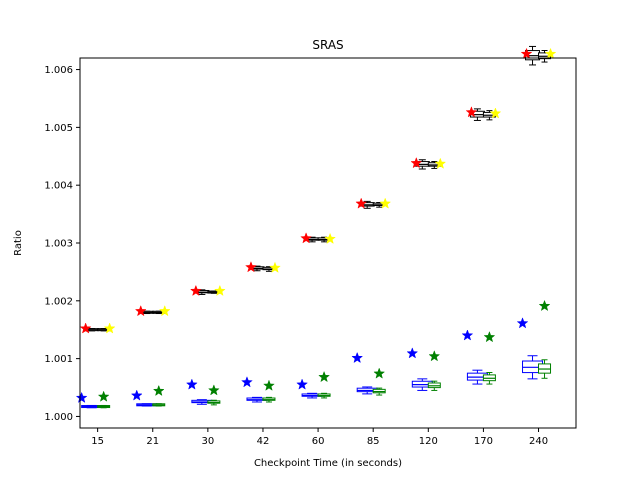 This screenshot has width=640, height=480. I want to click on y-tick-label: 1.003, so click(58, 244).